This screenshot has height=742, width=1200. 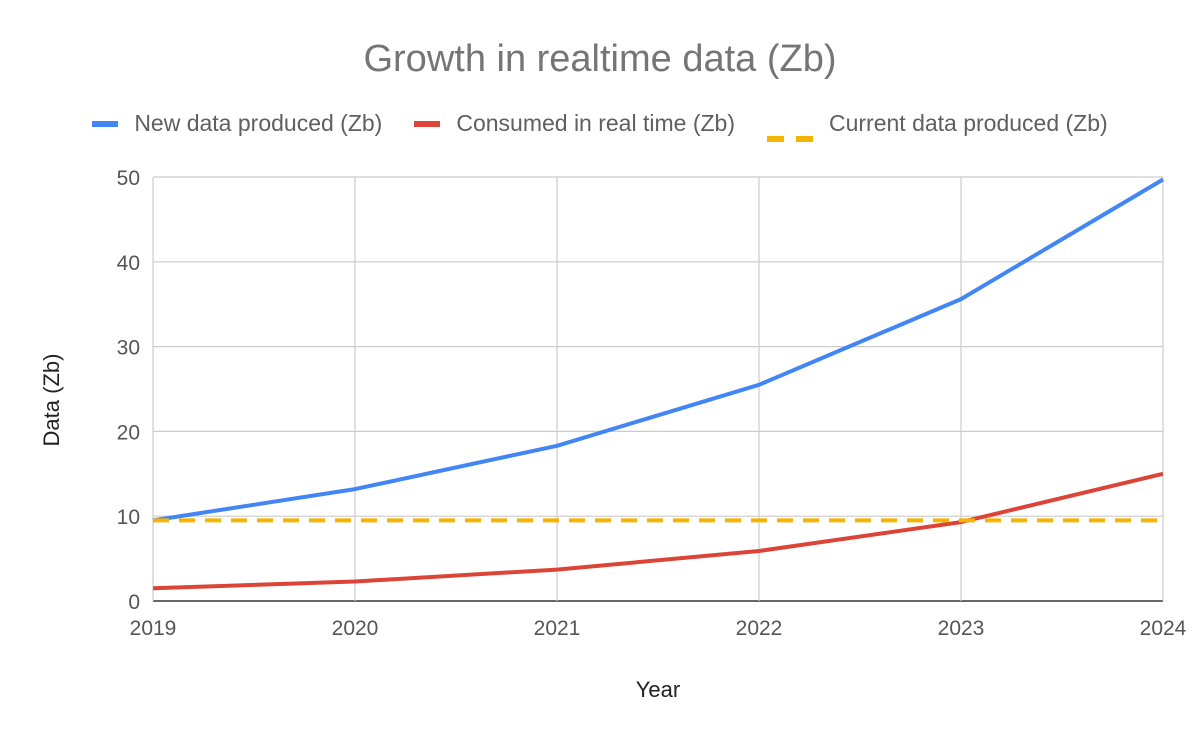 I want to click on x-axis-title: Year, so click(x=658, y=689).